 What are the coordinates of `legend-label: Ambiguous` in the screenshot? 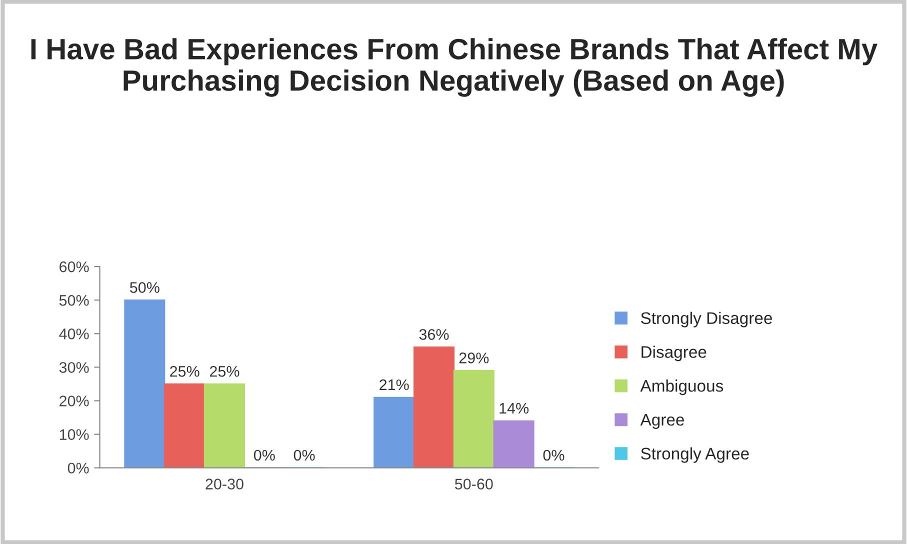 It's located at (682, 388).